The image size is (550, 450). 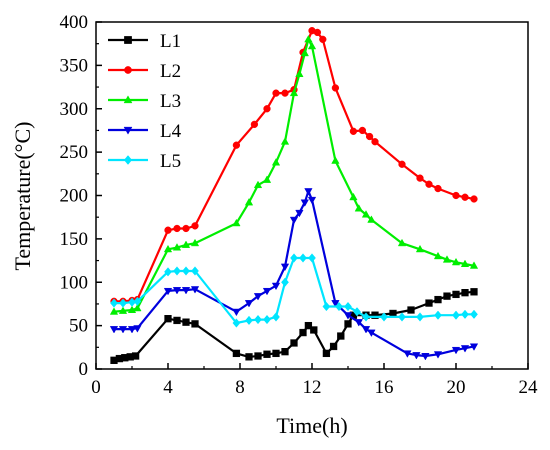 I want to click on y-tick-label: 150, so click(x=74, y=239).